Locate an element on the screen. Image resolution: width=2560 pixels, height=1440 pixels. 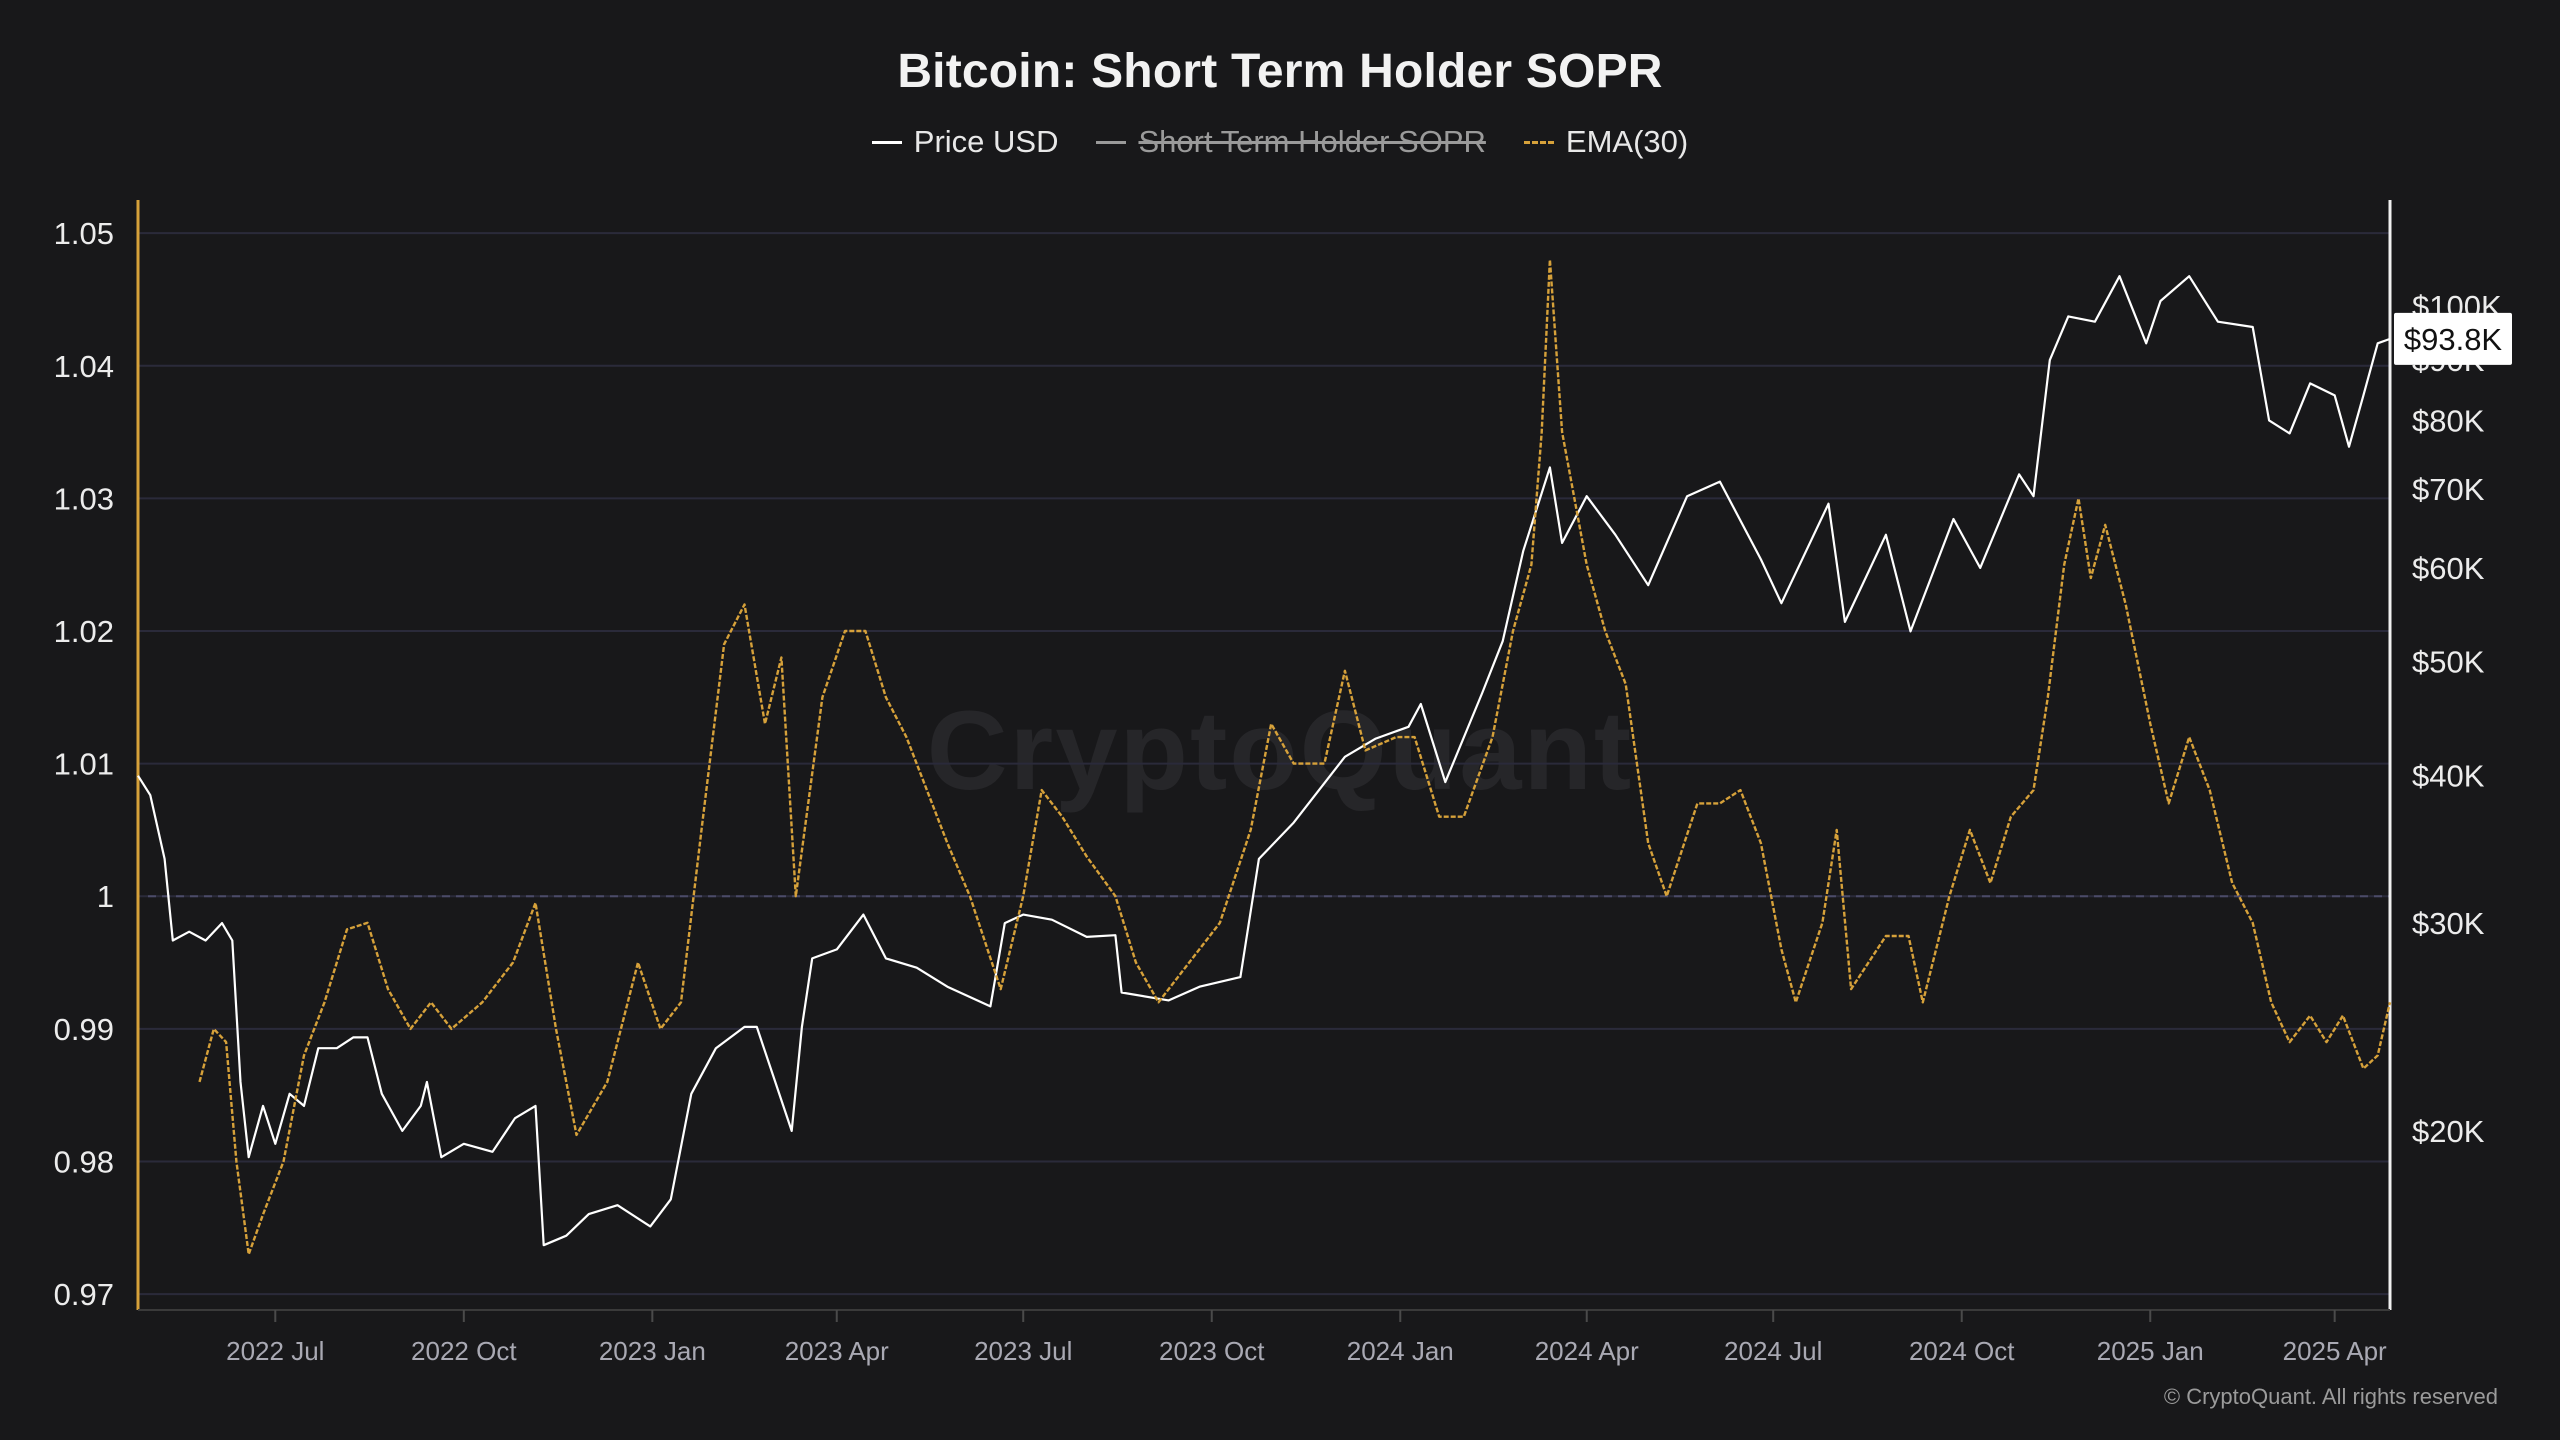
legend-item-price: Price USD is located at coordinates (965, 142).